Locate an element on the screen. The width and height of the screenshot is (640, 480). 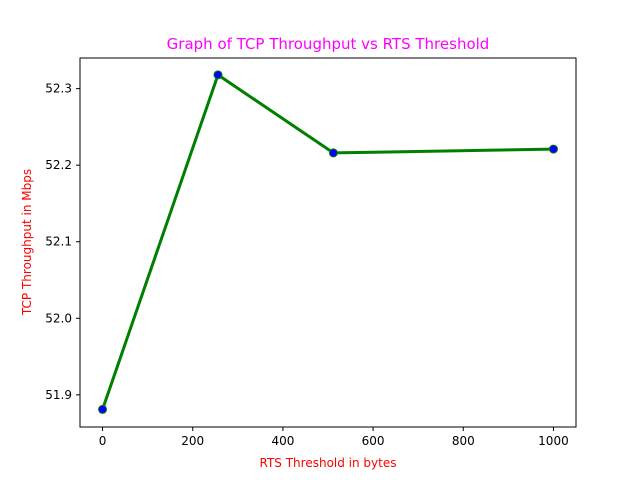
x-tick-label: 1000 is located at coordinates (553, 441).